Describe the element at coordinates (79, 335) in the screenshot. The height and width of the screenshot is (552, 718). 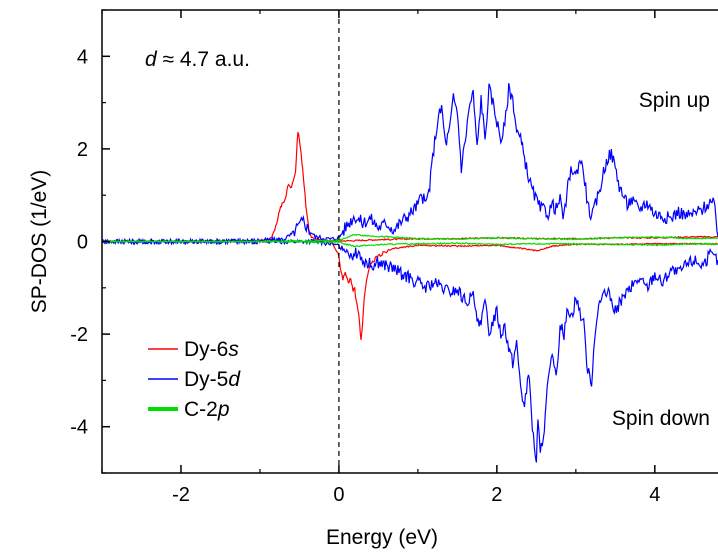
I see `y-tick-label: -2` at that location.